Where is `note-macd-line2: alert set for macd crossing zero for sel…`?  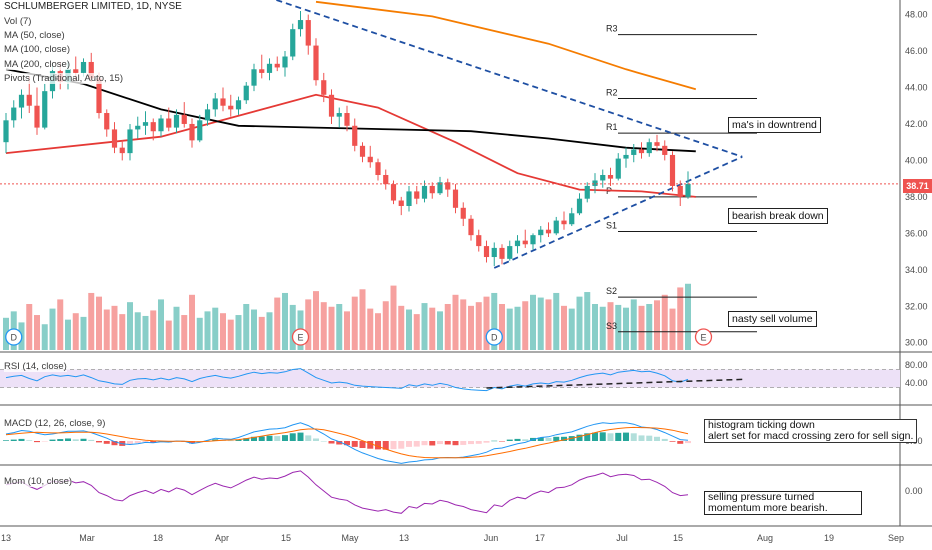
note-macd-line2: alert set for macd crossing zero for sel… is located at coordinates (811, 436).